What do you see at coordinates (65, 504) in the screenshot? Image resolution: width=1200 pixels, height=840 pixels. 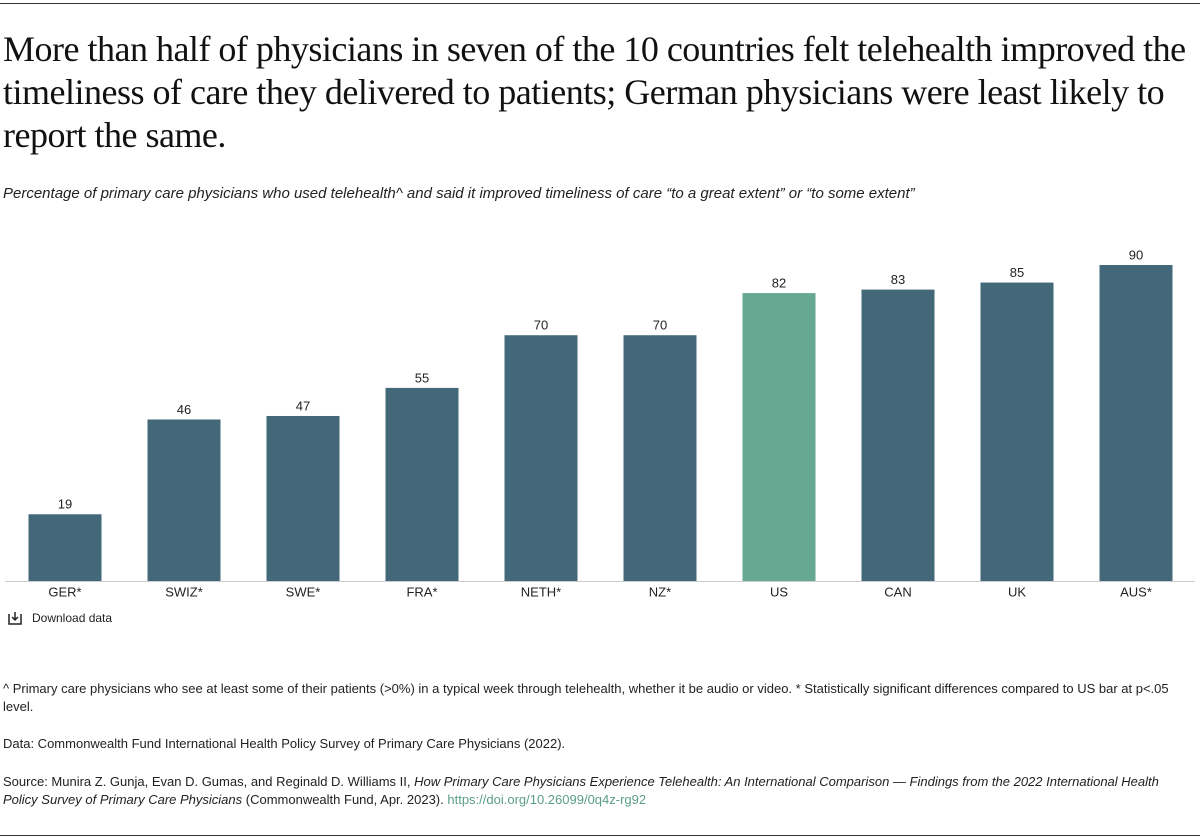 I see `value-label: 19` at bounding box center [65, 504].